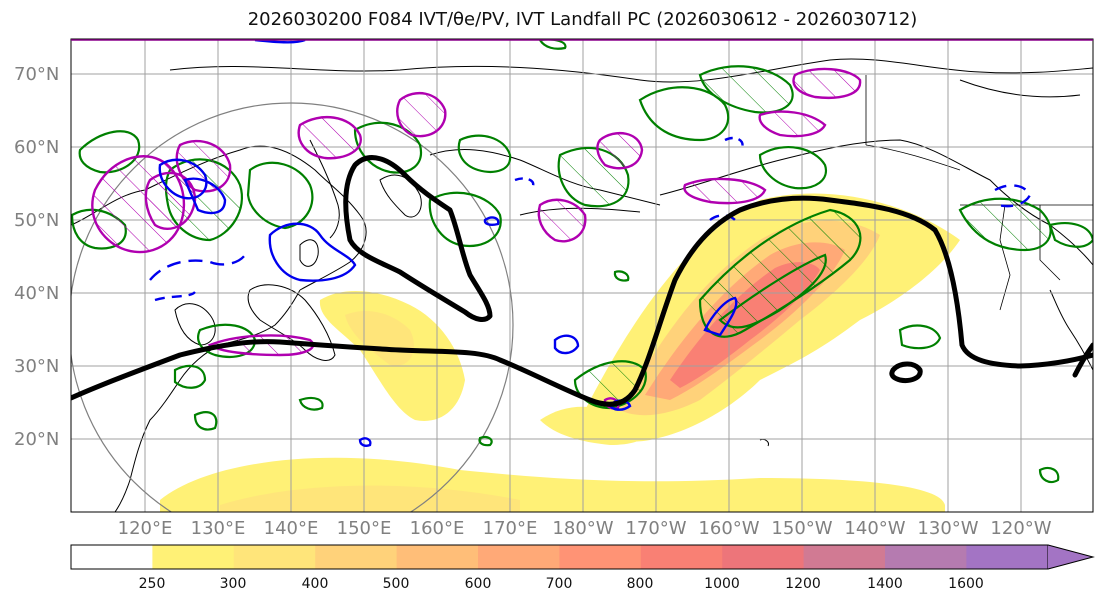 This screenshot has width=1105, height=606. I want to click on colorbar-label-400: 400, so click(315, 584).